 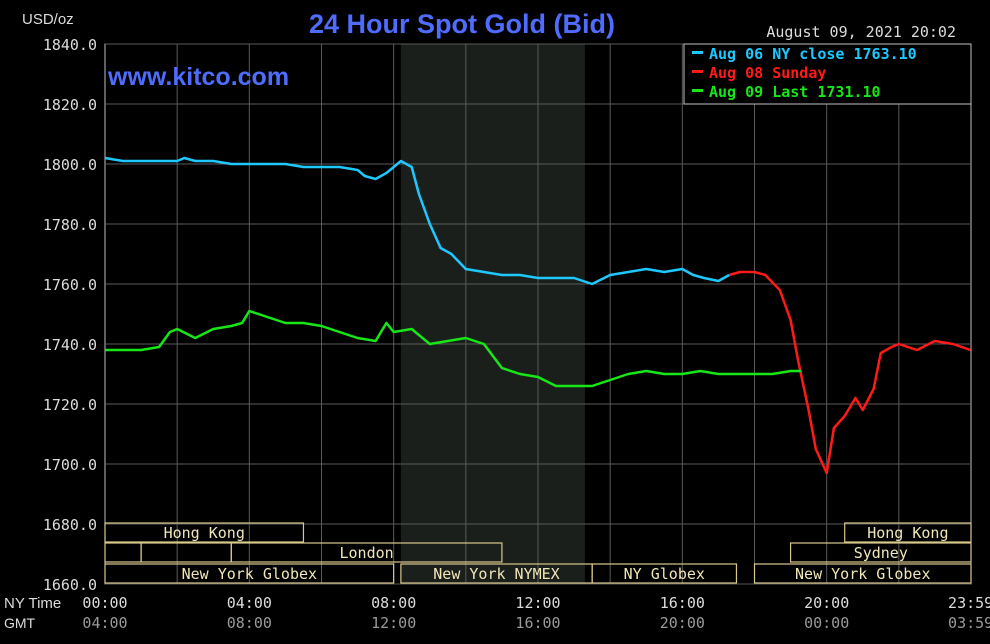 What do you see at coordinates (697, 71) in the screenshot?
I see `legend-swatch-sunday` at bounding box center [697, 71].